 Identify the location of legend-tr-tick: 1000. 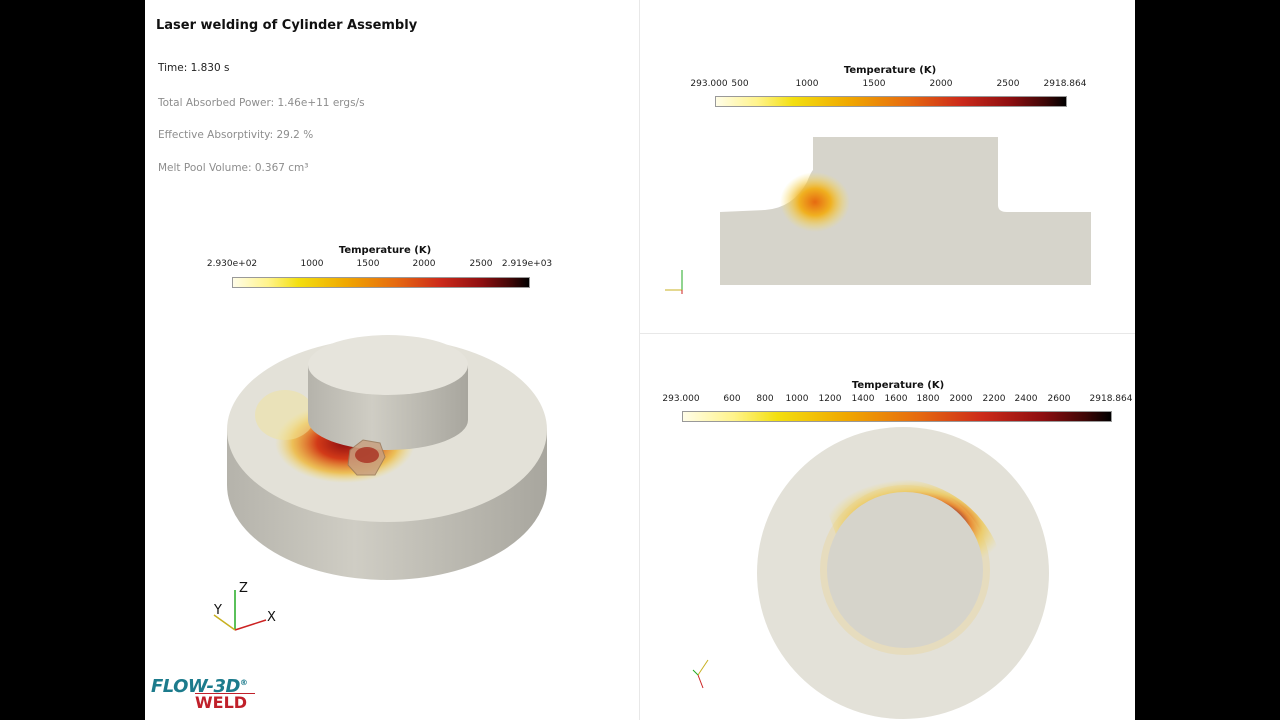
(807, 84).